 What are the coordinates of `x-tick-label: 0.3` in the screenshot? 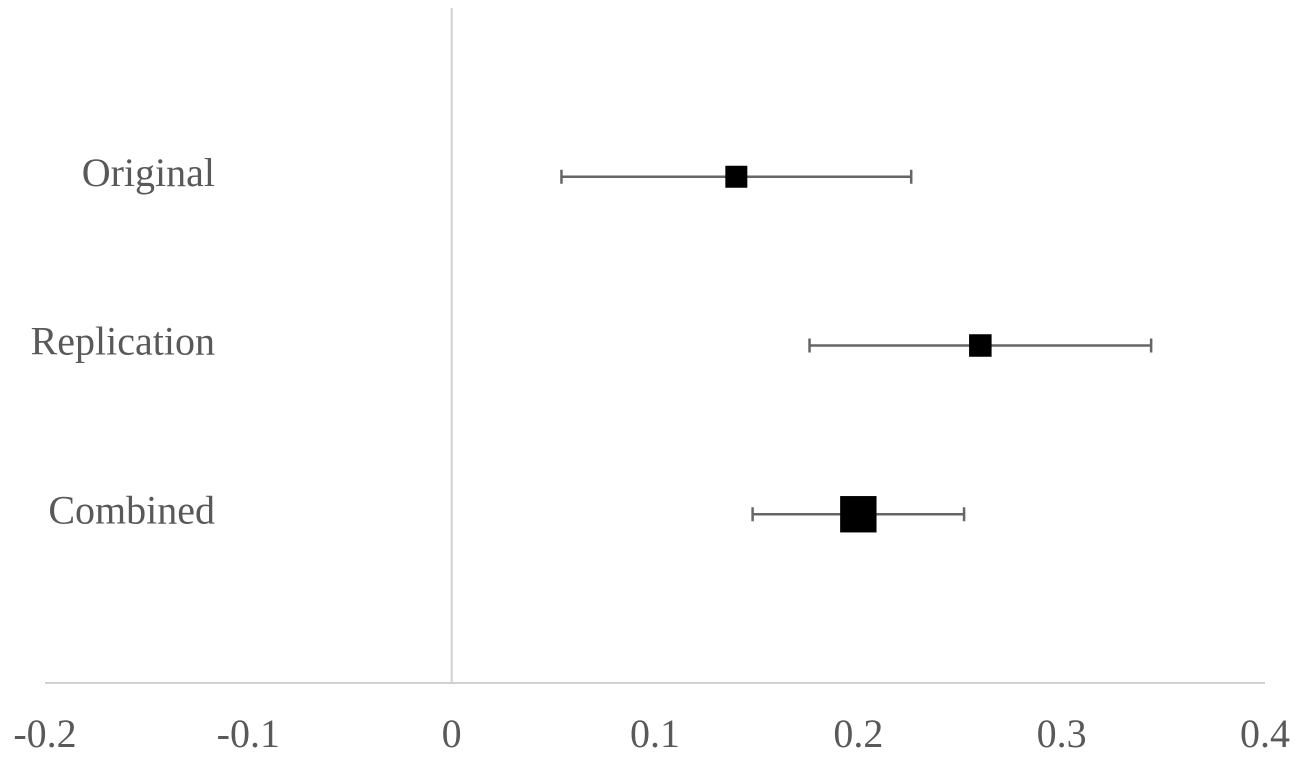 It's located at (1062, 733).